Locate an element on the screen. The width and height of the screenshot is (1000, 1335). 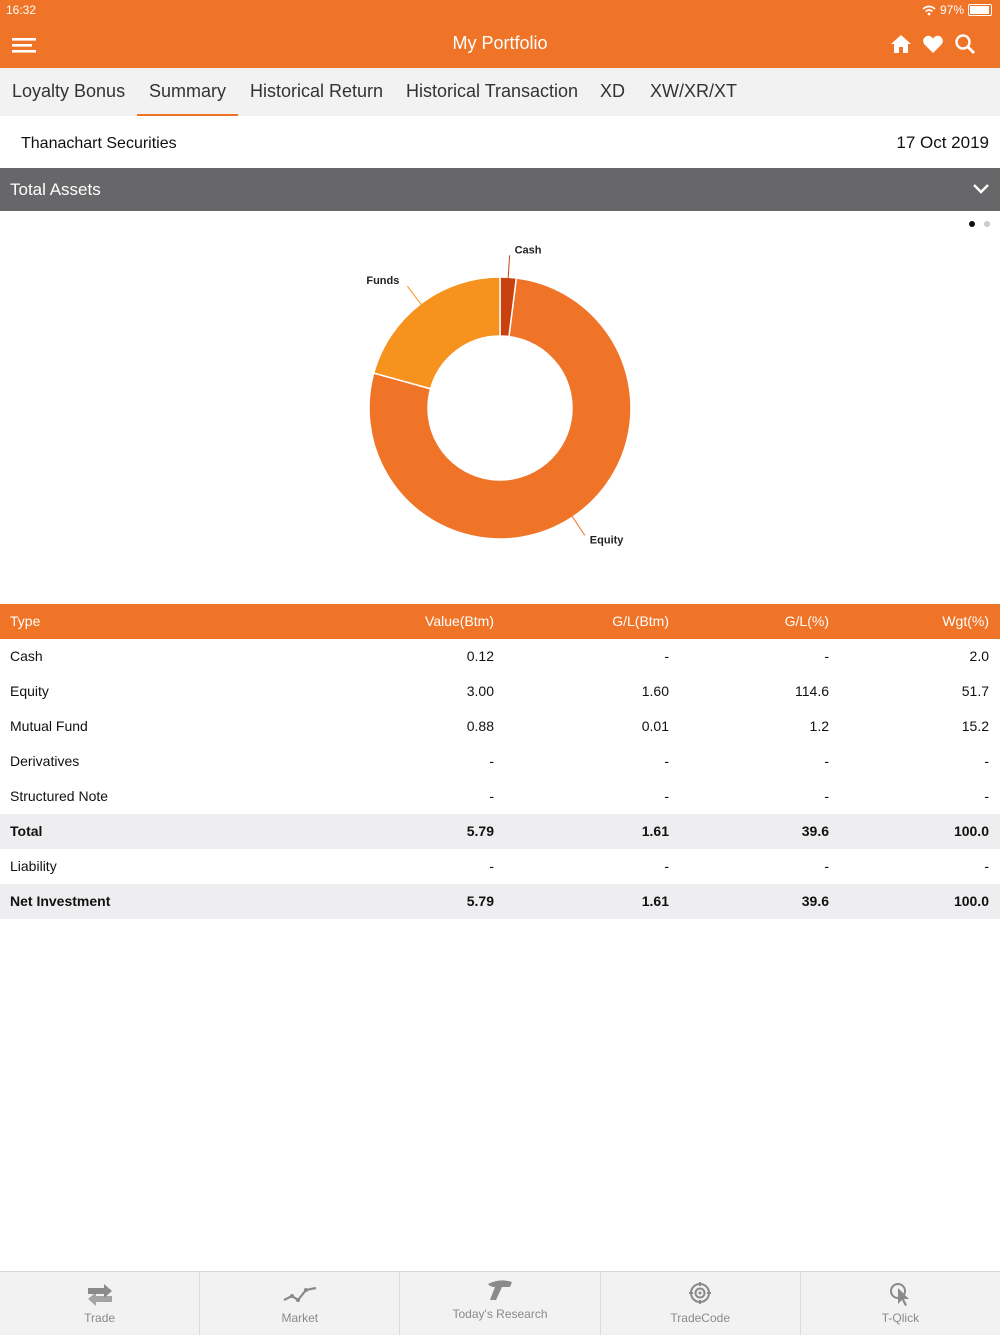
battery-icon is located at coordinates (980, 10).